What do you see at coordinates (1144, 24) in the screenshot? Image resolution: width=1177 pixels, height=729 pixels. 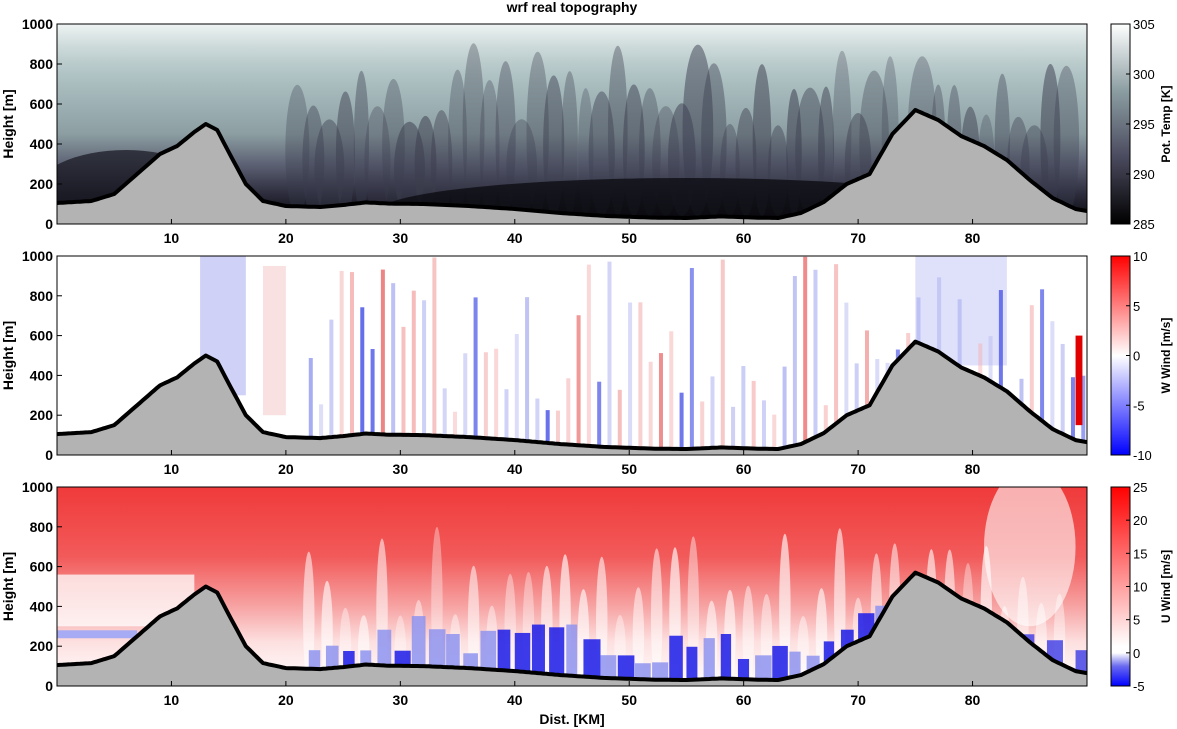 I see `colorbar-tick-label: 305` at bounding box center [1144, 24].